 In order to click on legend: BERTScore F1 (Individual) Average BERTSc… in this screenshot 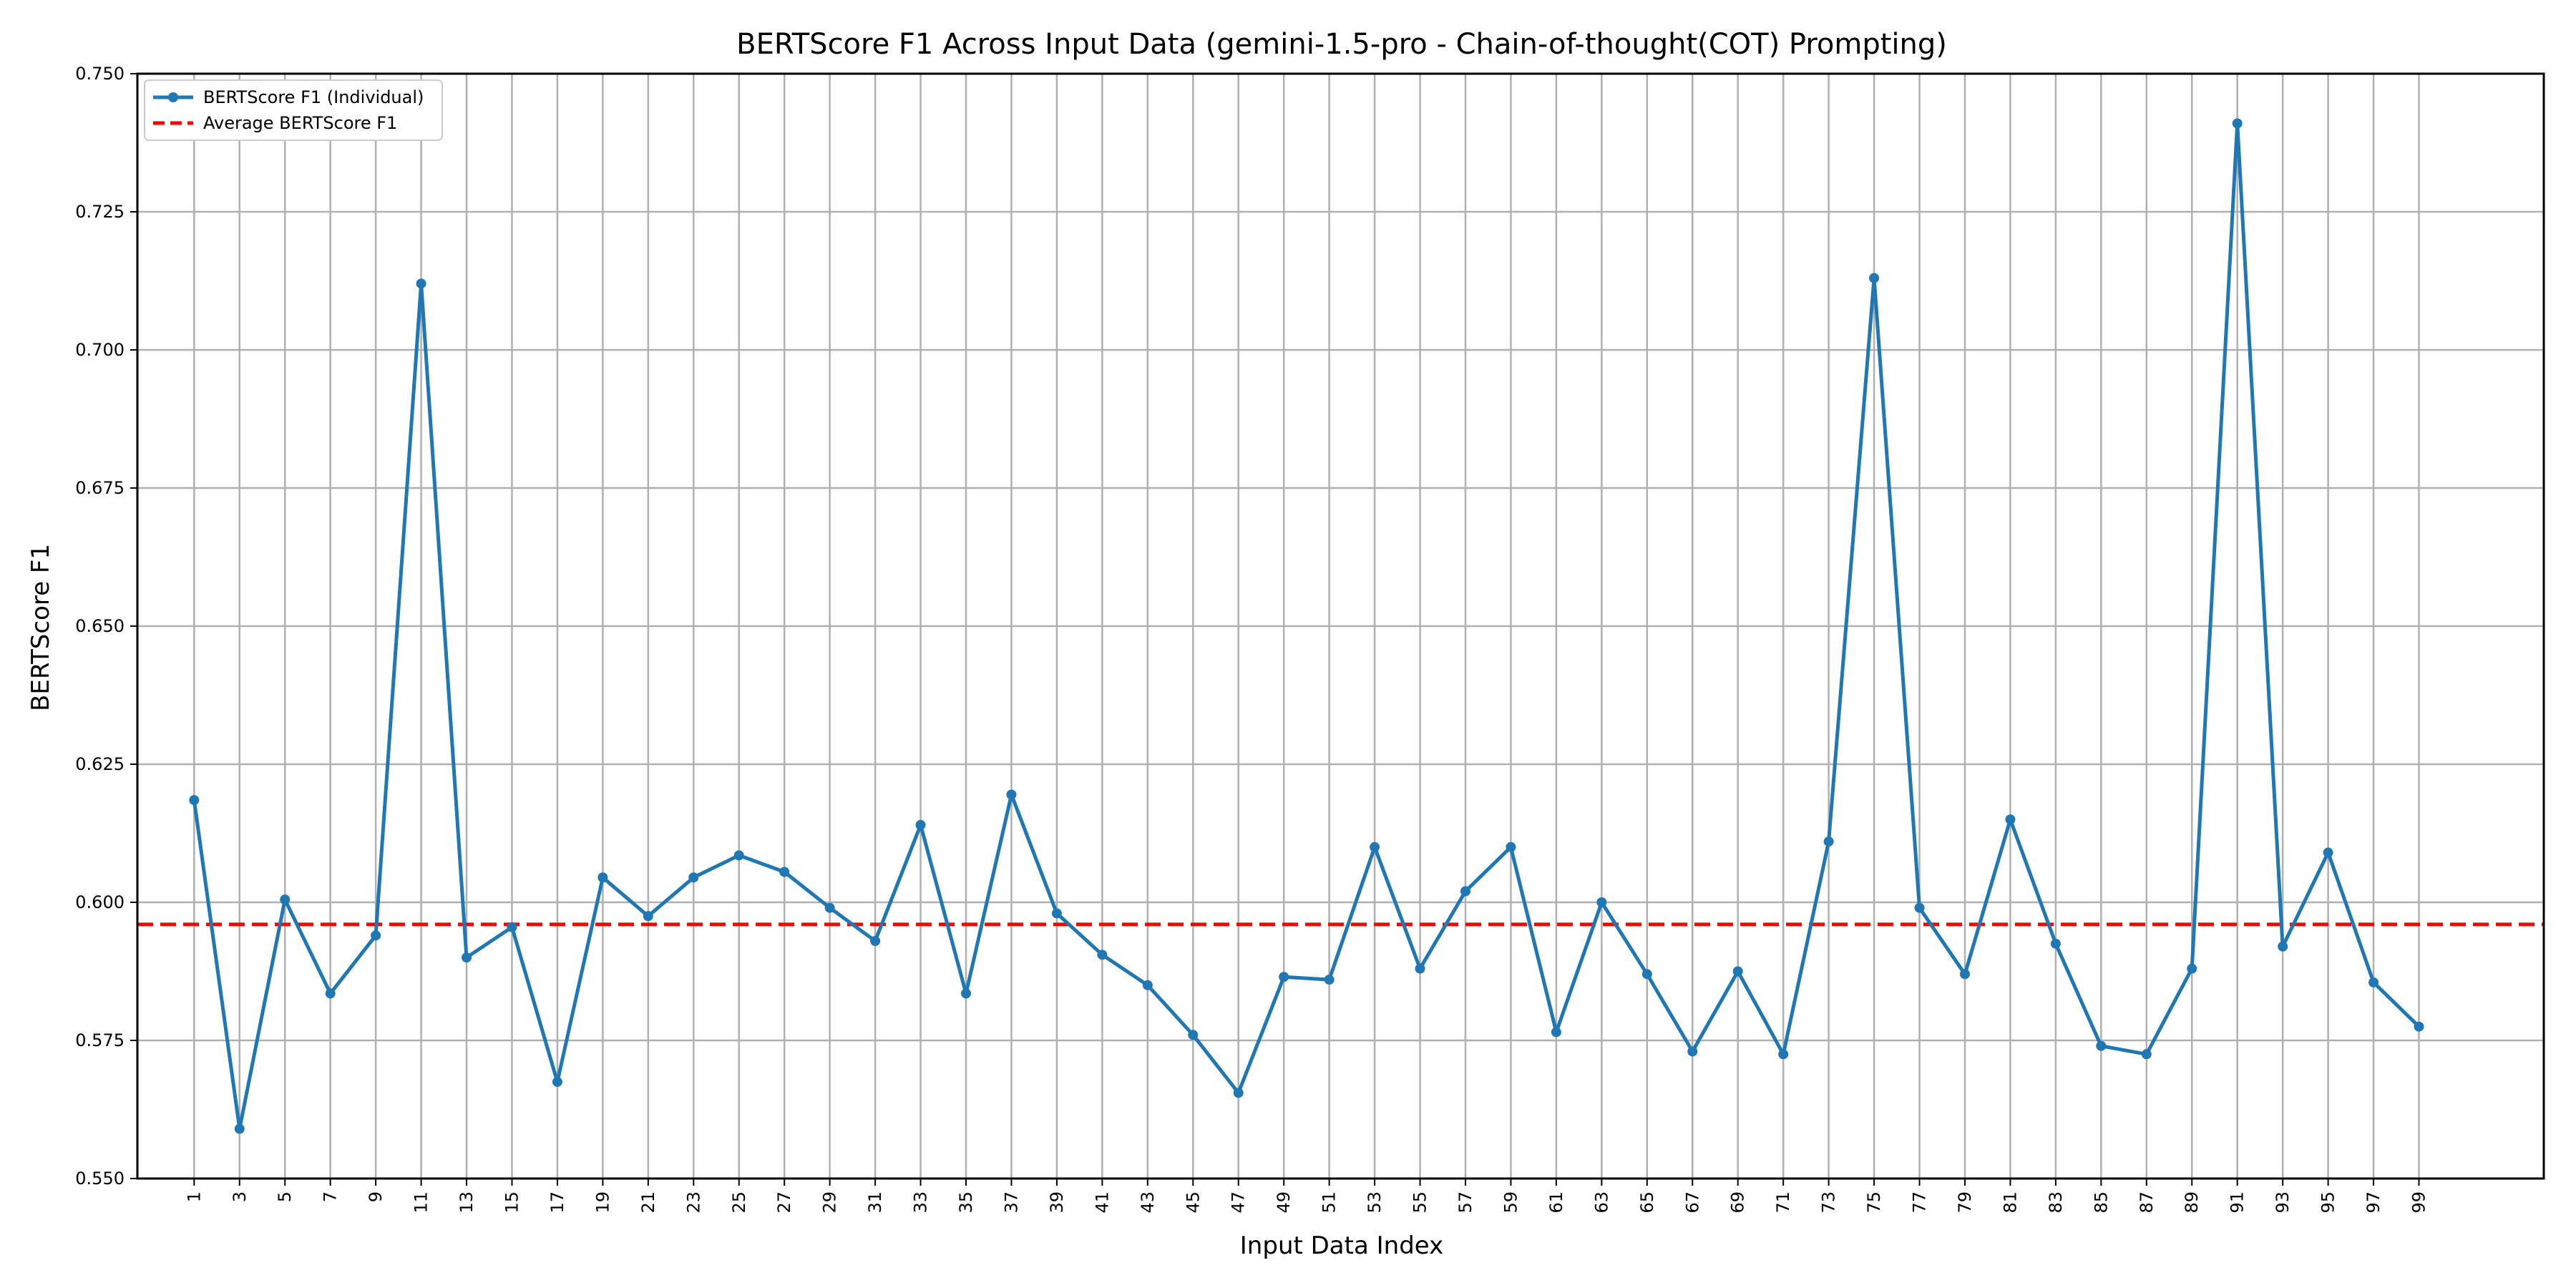, I will do `click(293, 110)`.